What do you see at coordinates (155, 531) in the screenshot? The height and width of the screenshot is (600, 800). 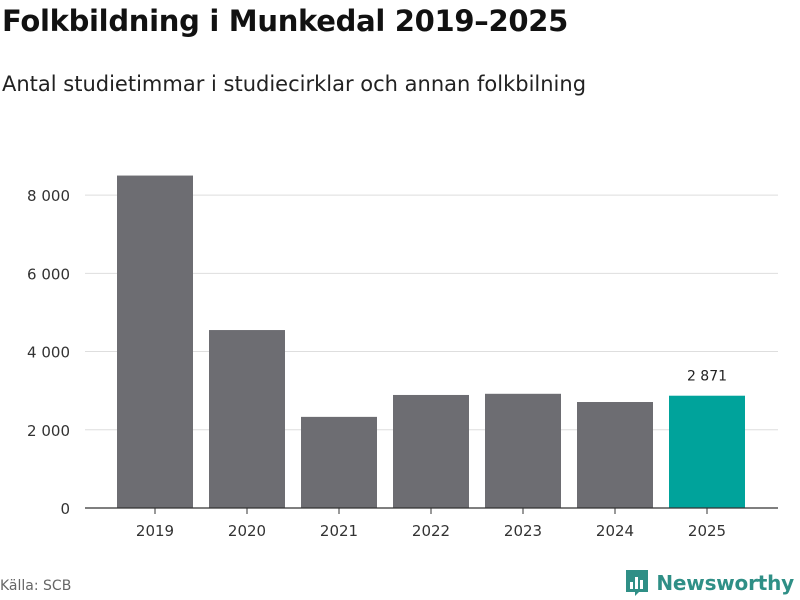 I see `x-tick-label: 2019` at bounding box center [155, 531].